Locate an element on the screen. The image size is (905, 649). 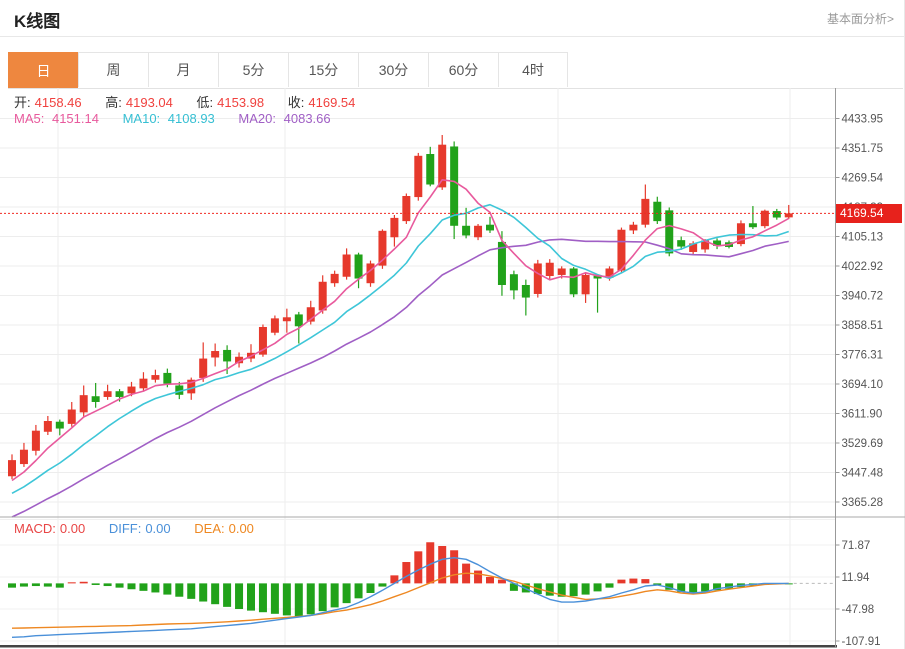
close-value: 4169.54 is located at coordinates (332, 102).